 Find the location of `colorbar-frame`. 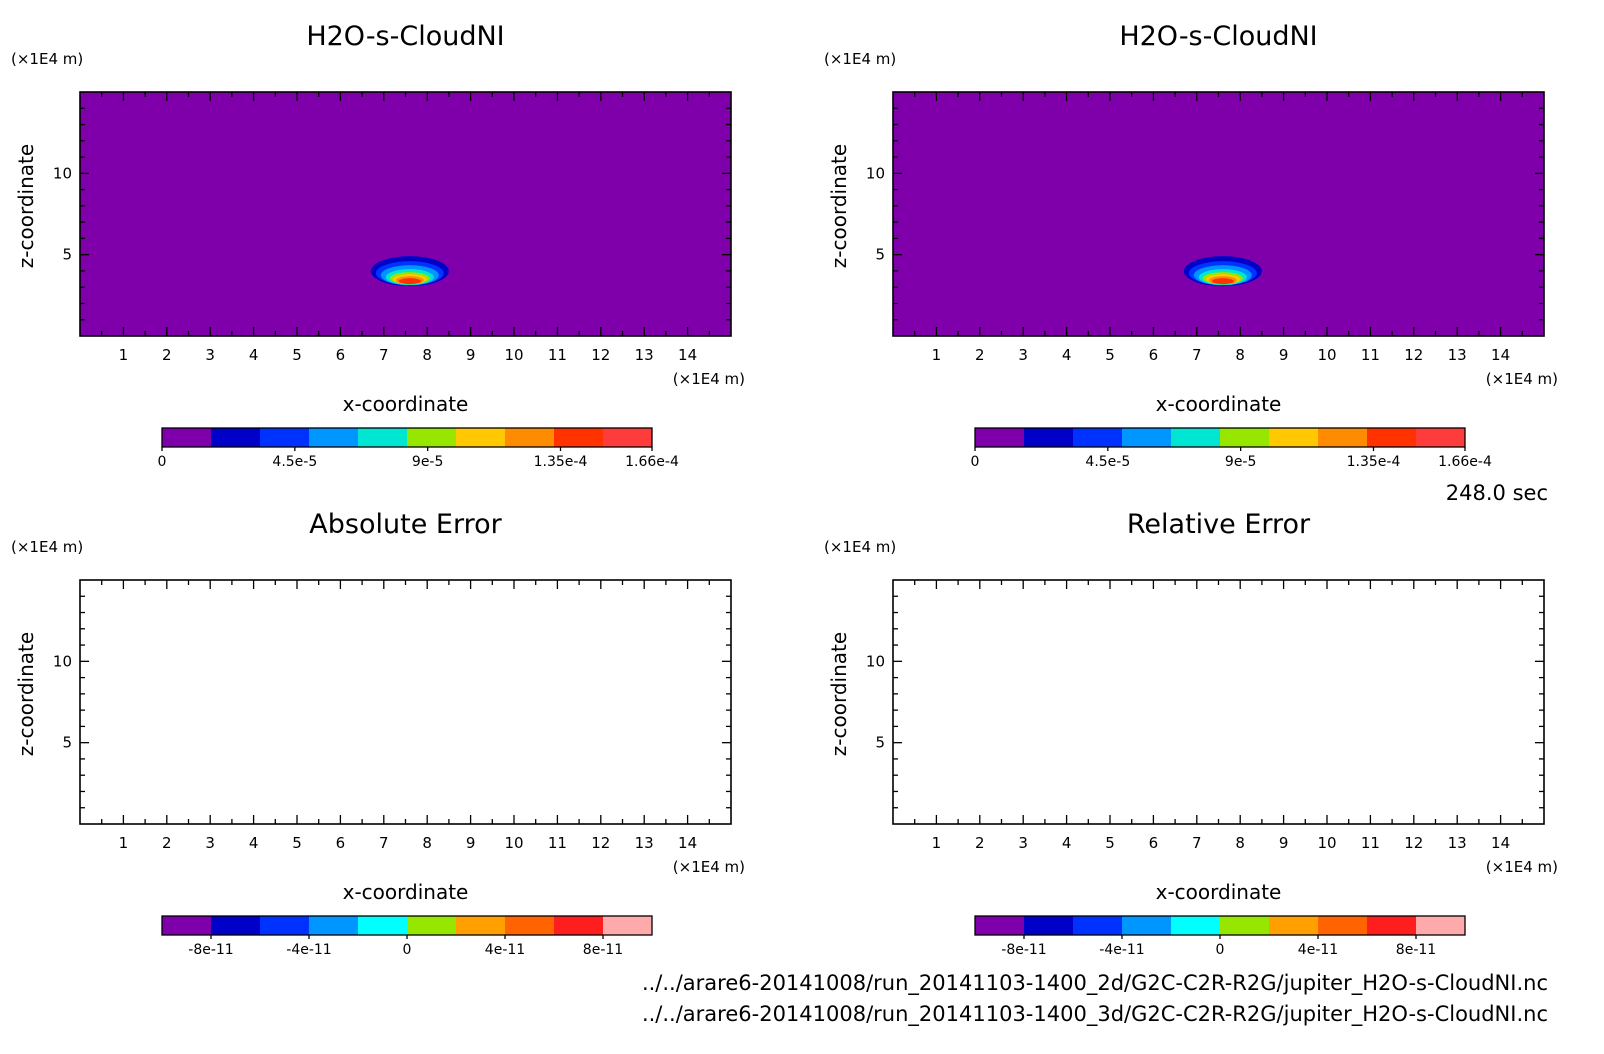

colorbar-frame is located at coordinates (407, 437).